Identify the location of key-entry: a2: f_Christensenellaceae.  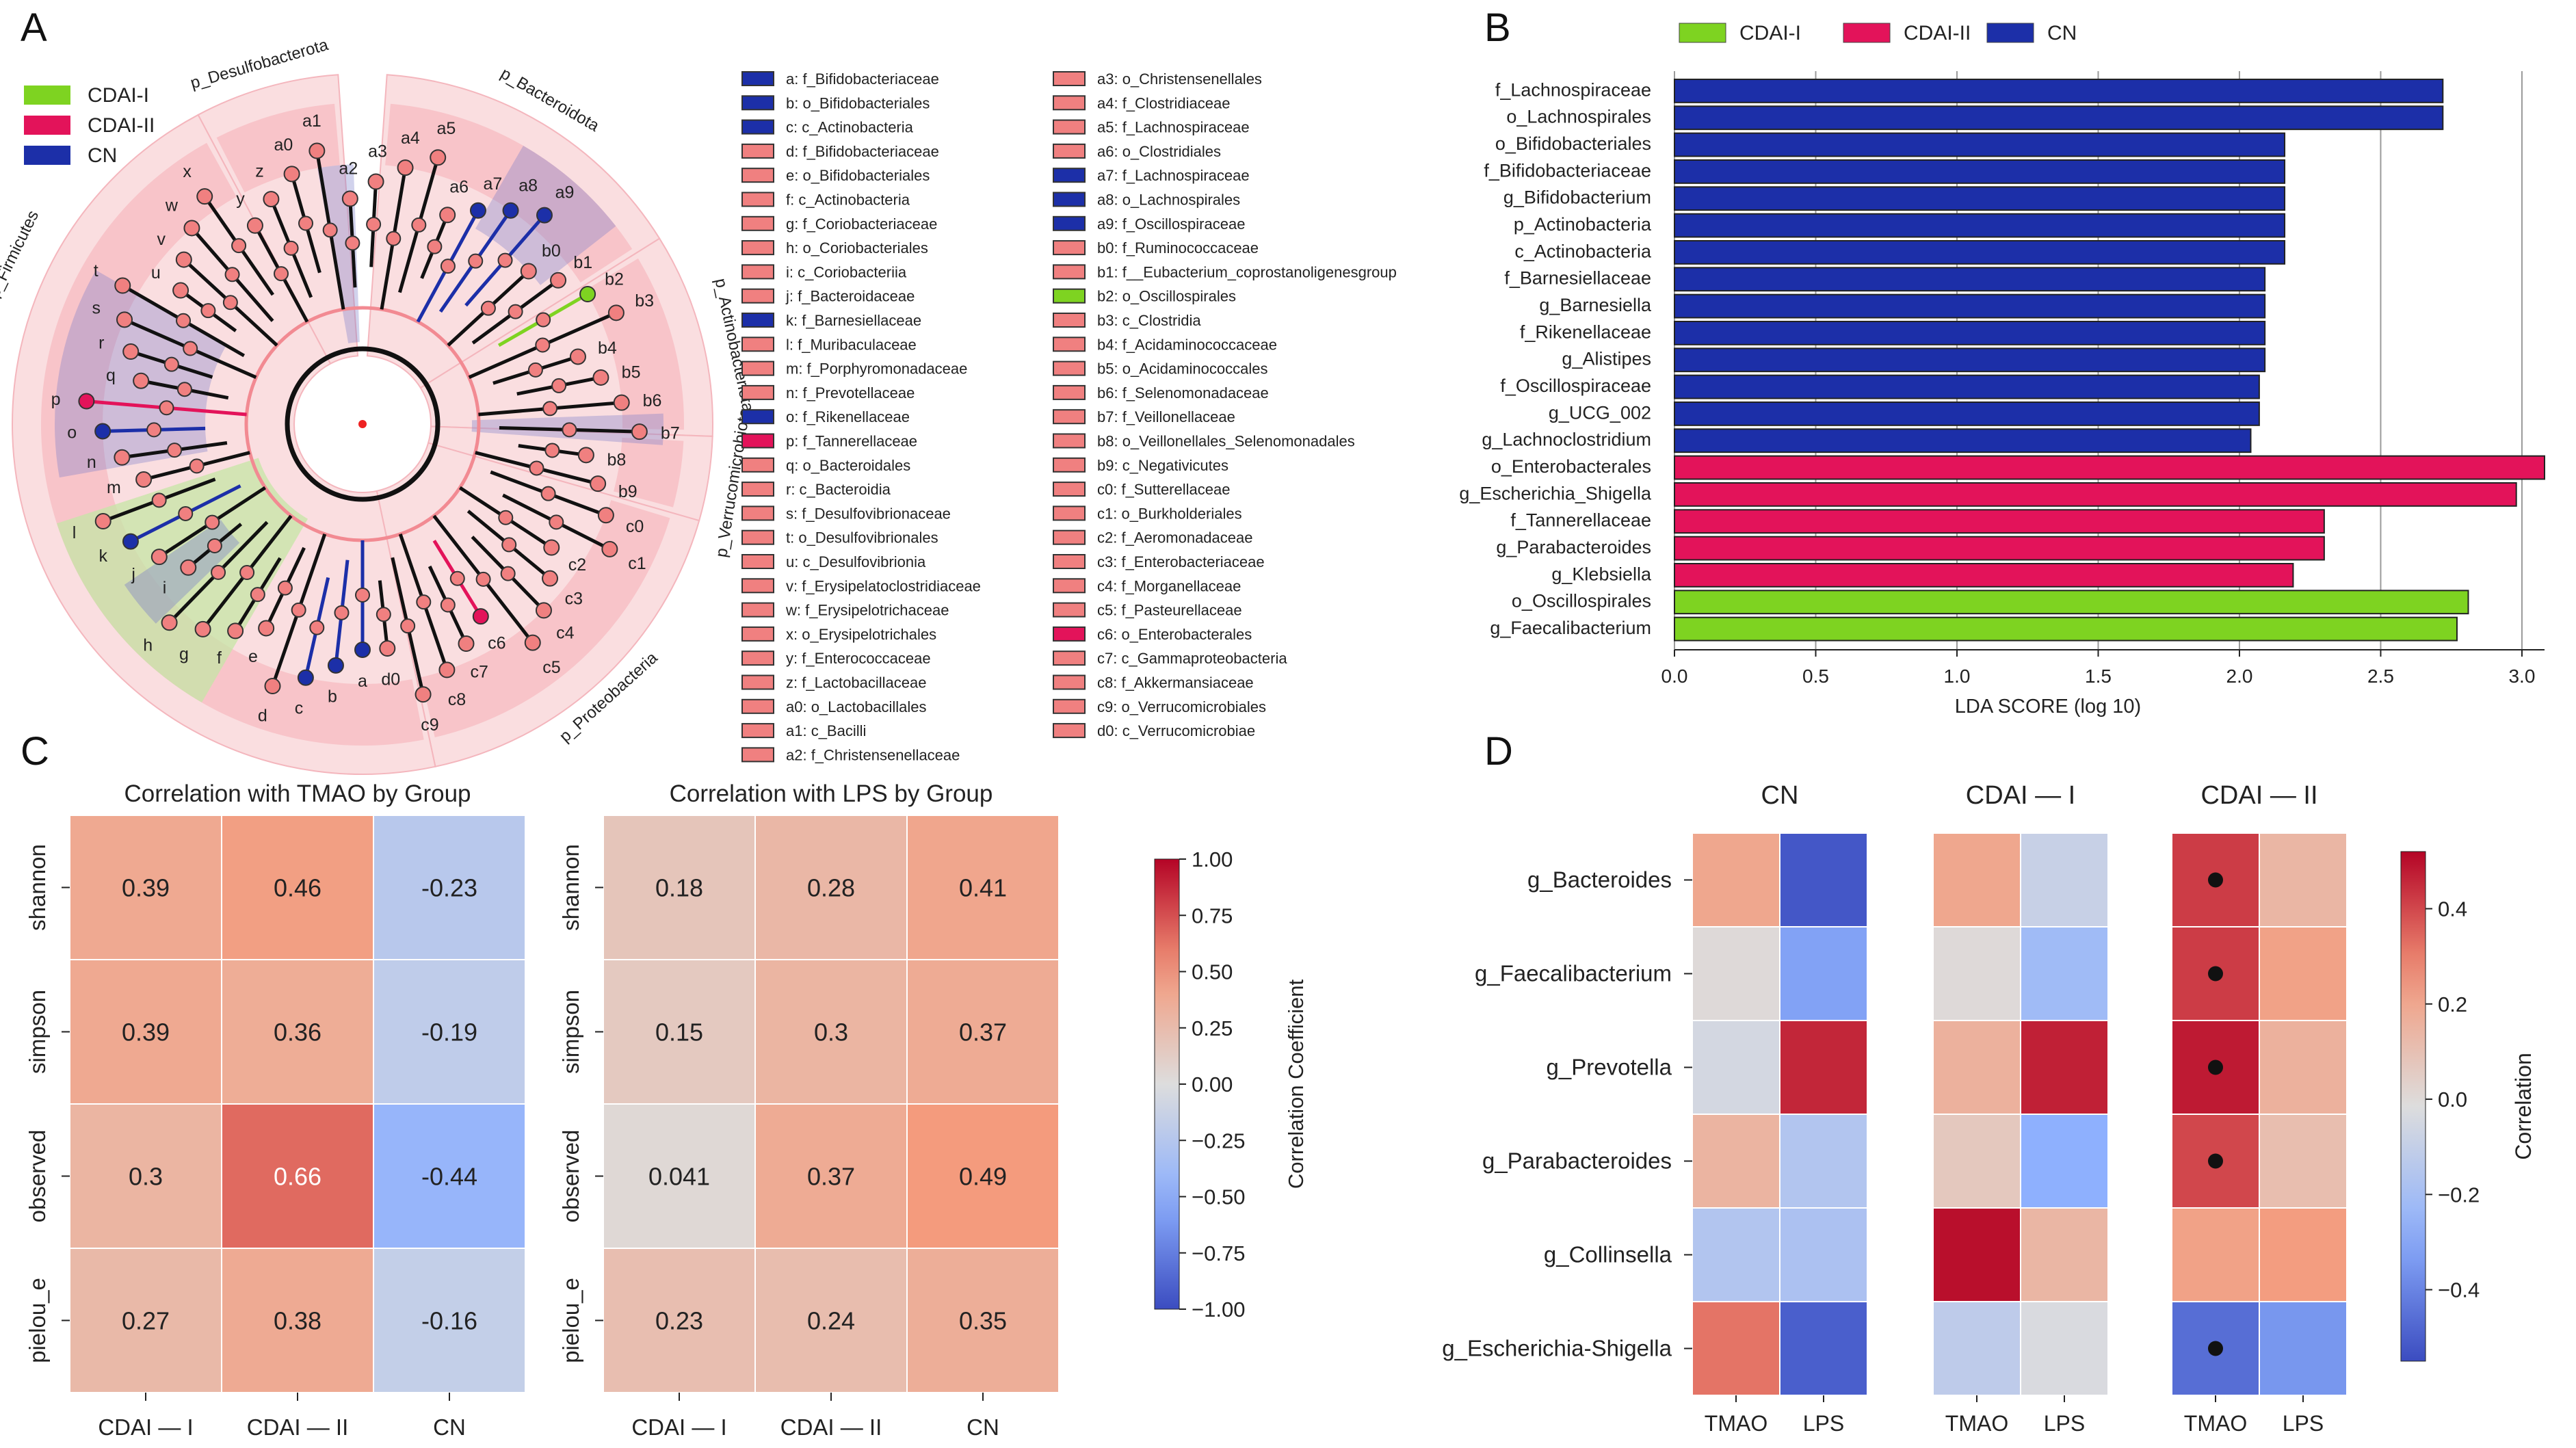
(873, 754).